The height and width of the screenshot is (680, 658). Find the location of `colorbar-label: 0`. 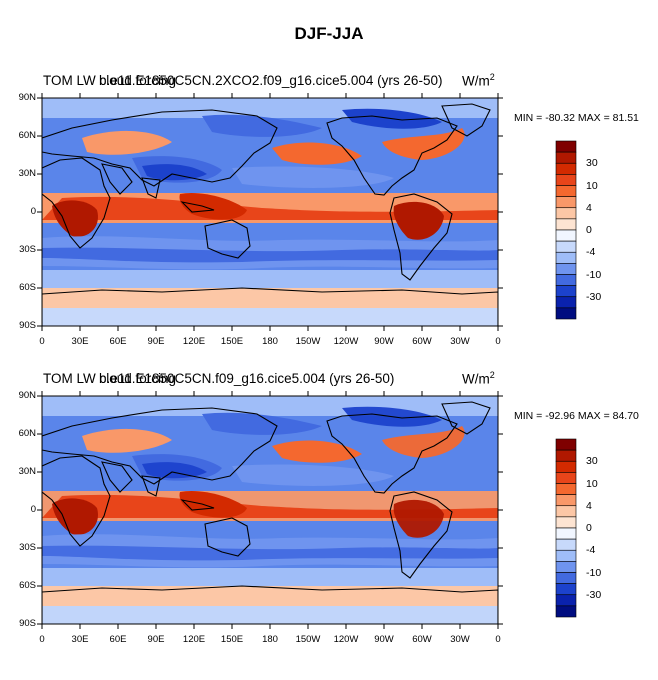

colorbar-label: 0 is located at coordinates (589, 528).